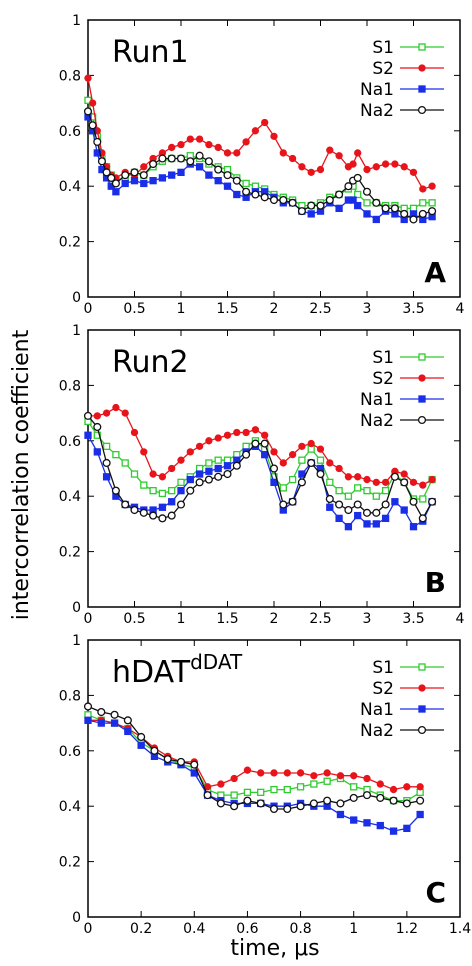 Image resolution: width=472 pixels, height=966 pixels. Describe the element at coordinates (150, 52) in the screenshot. I see `panel-title: Run1` at that location.